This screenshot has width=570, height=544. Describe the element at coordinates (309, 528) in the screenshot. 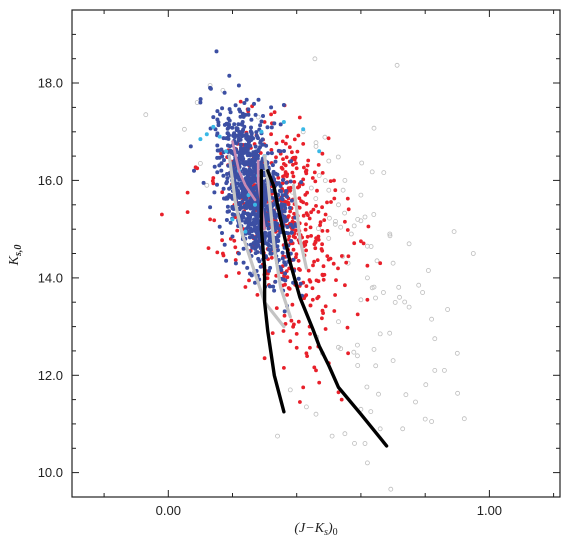

I see `x-axis-label-main: (J−K` at that location.